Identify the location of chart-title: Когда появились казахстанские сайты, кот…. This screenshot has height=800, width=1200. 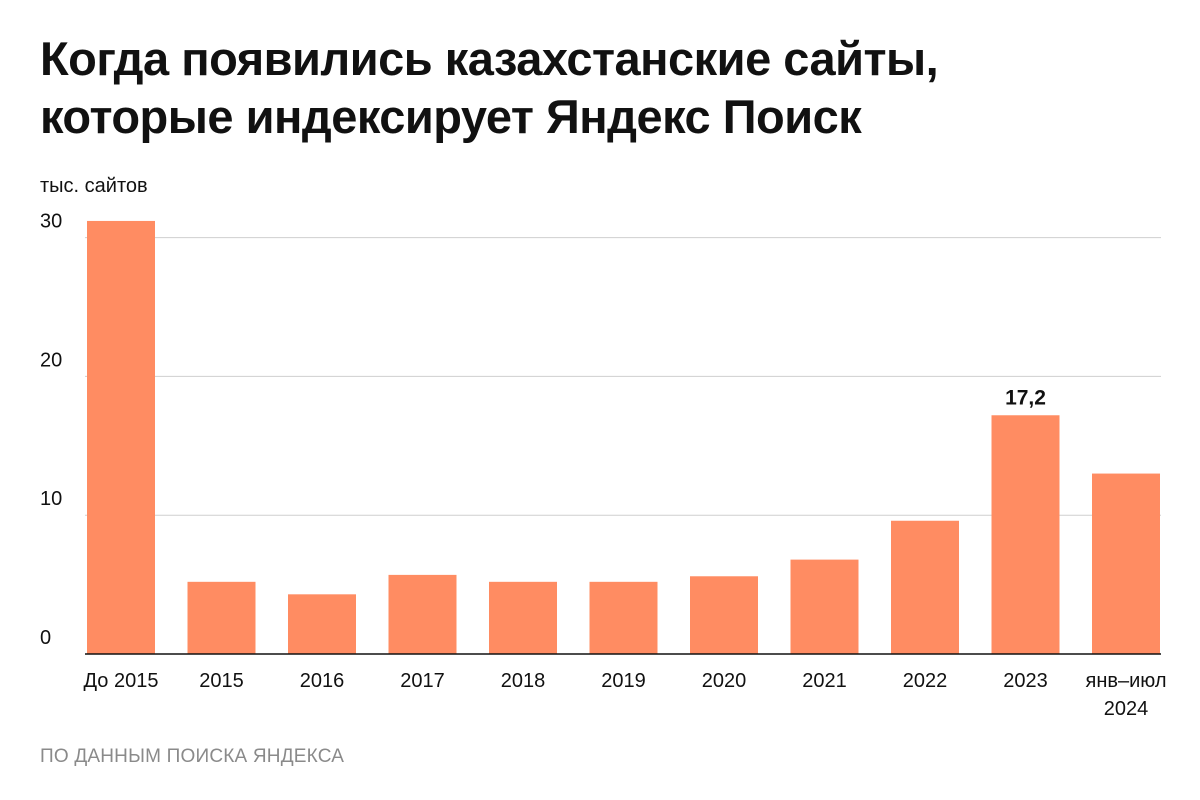
(600, 88).